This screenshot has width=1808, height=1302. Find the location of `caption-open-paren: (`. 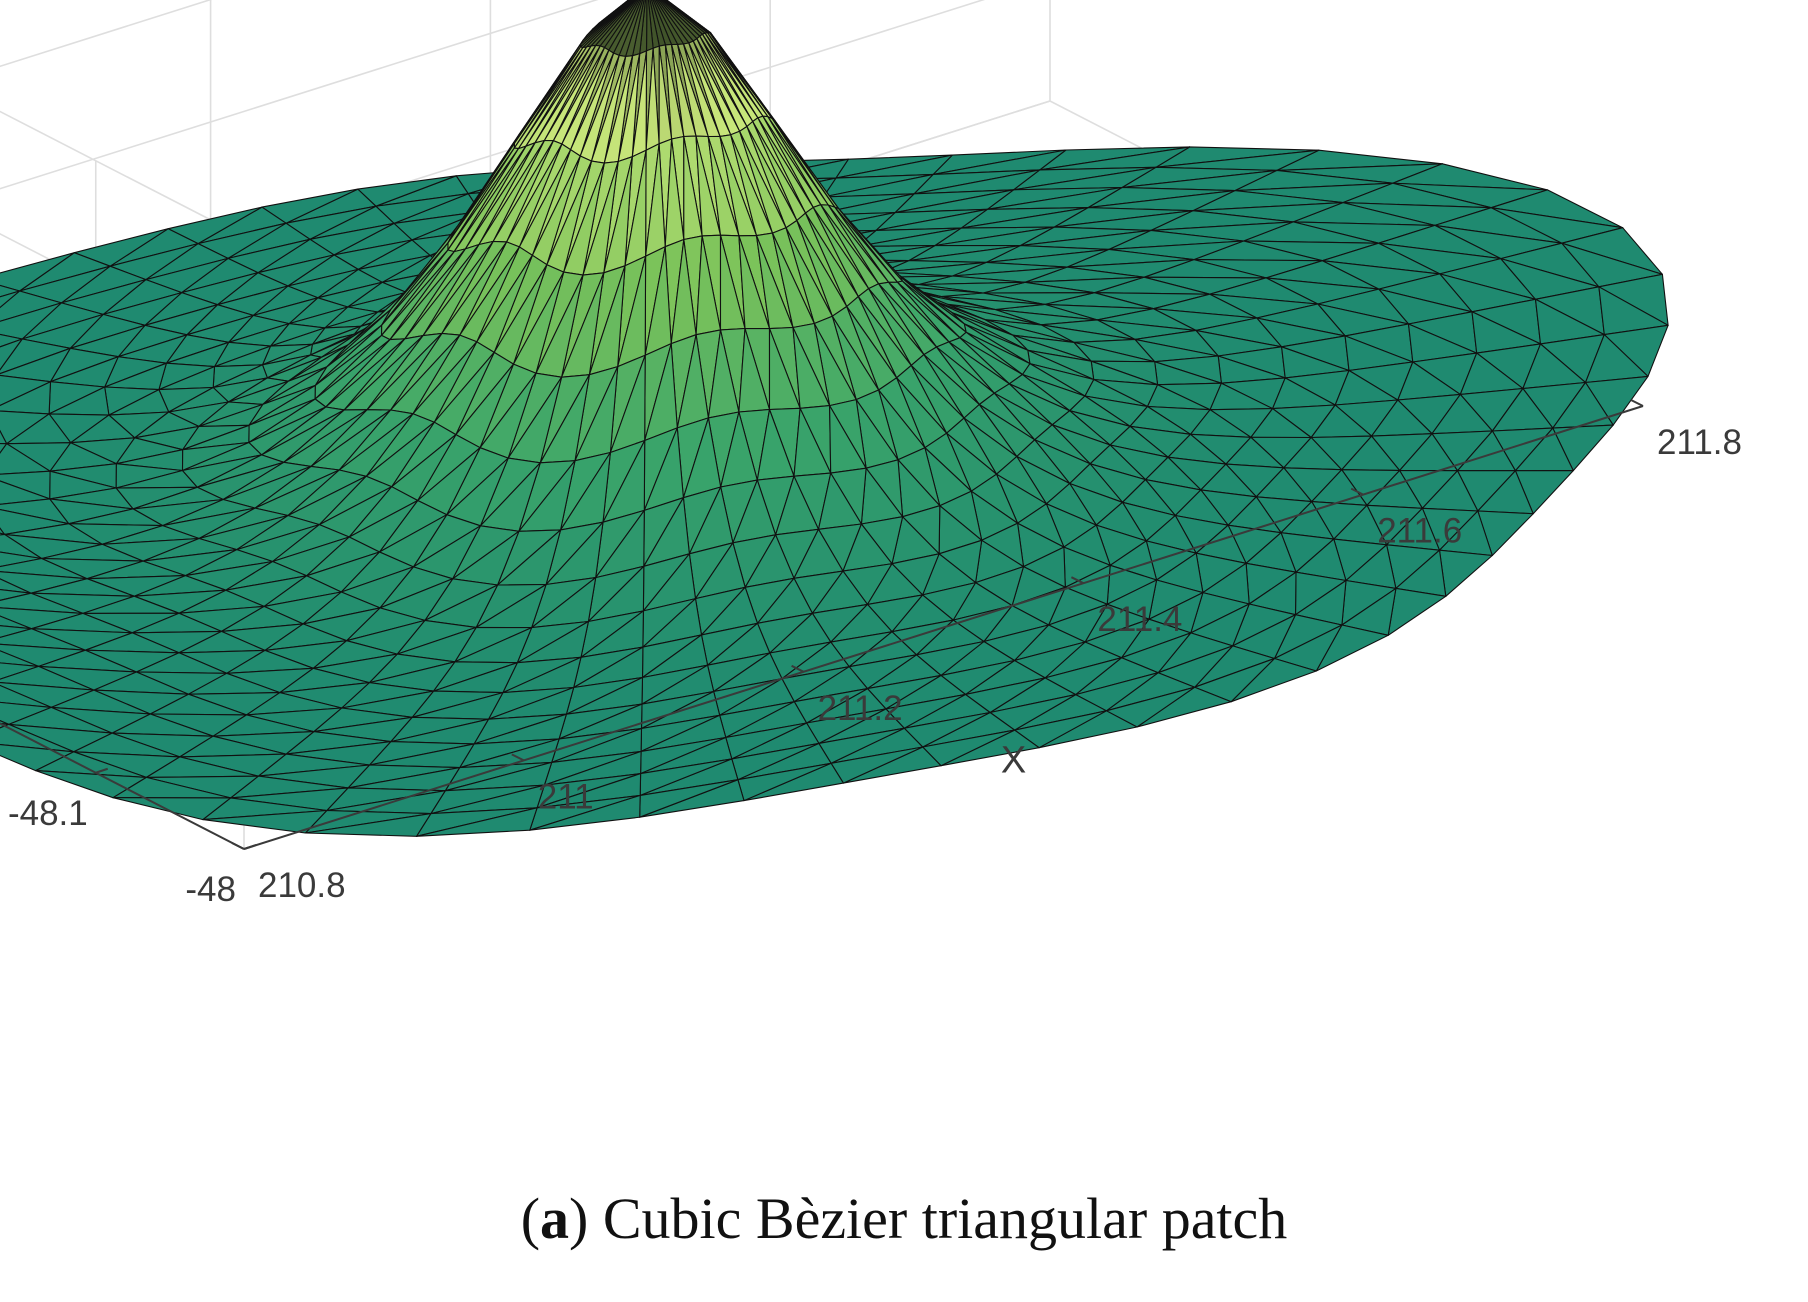

caption-open-paren: ( is located at coordinates (530, 1218).